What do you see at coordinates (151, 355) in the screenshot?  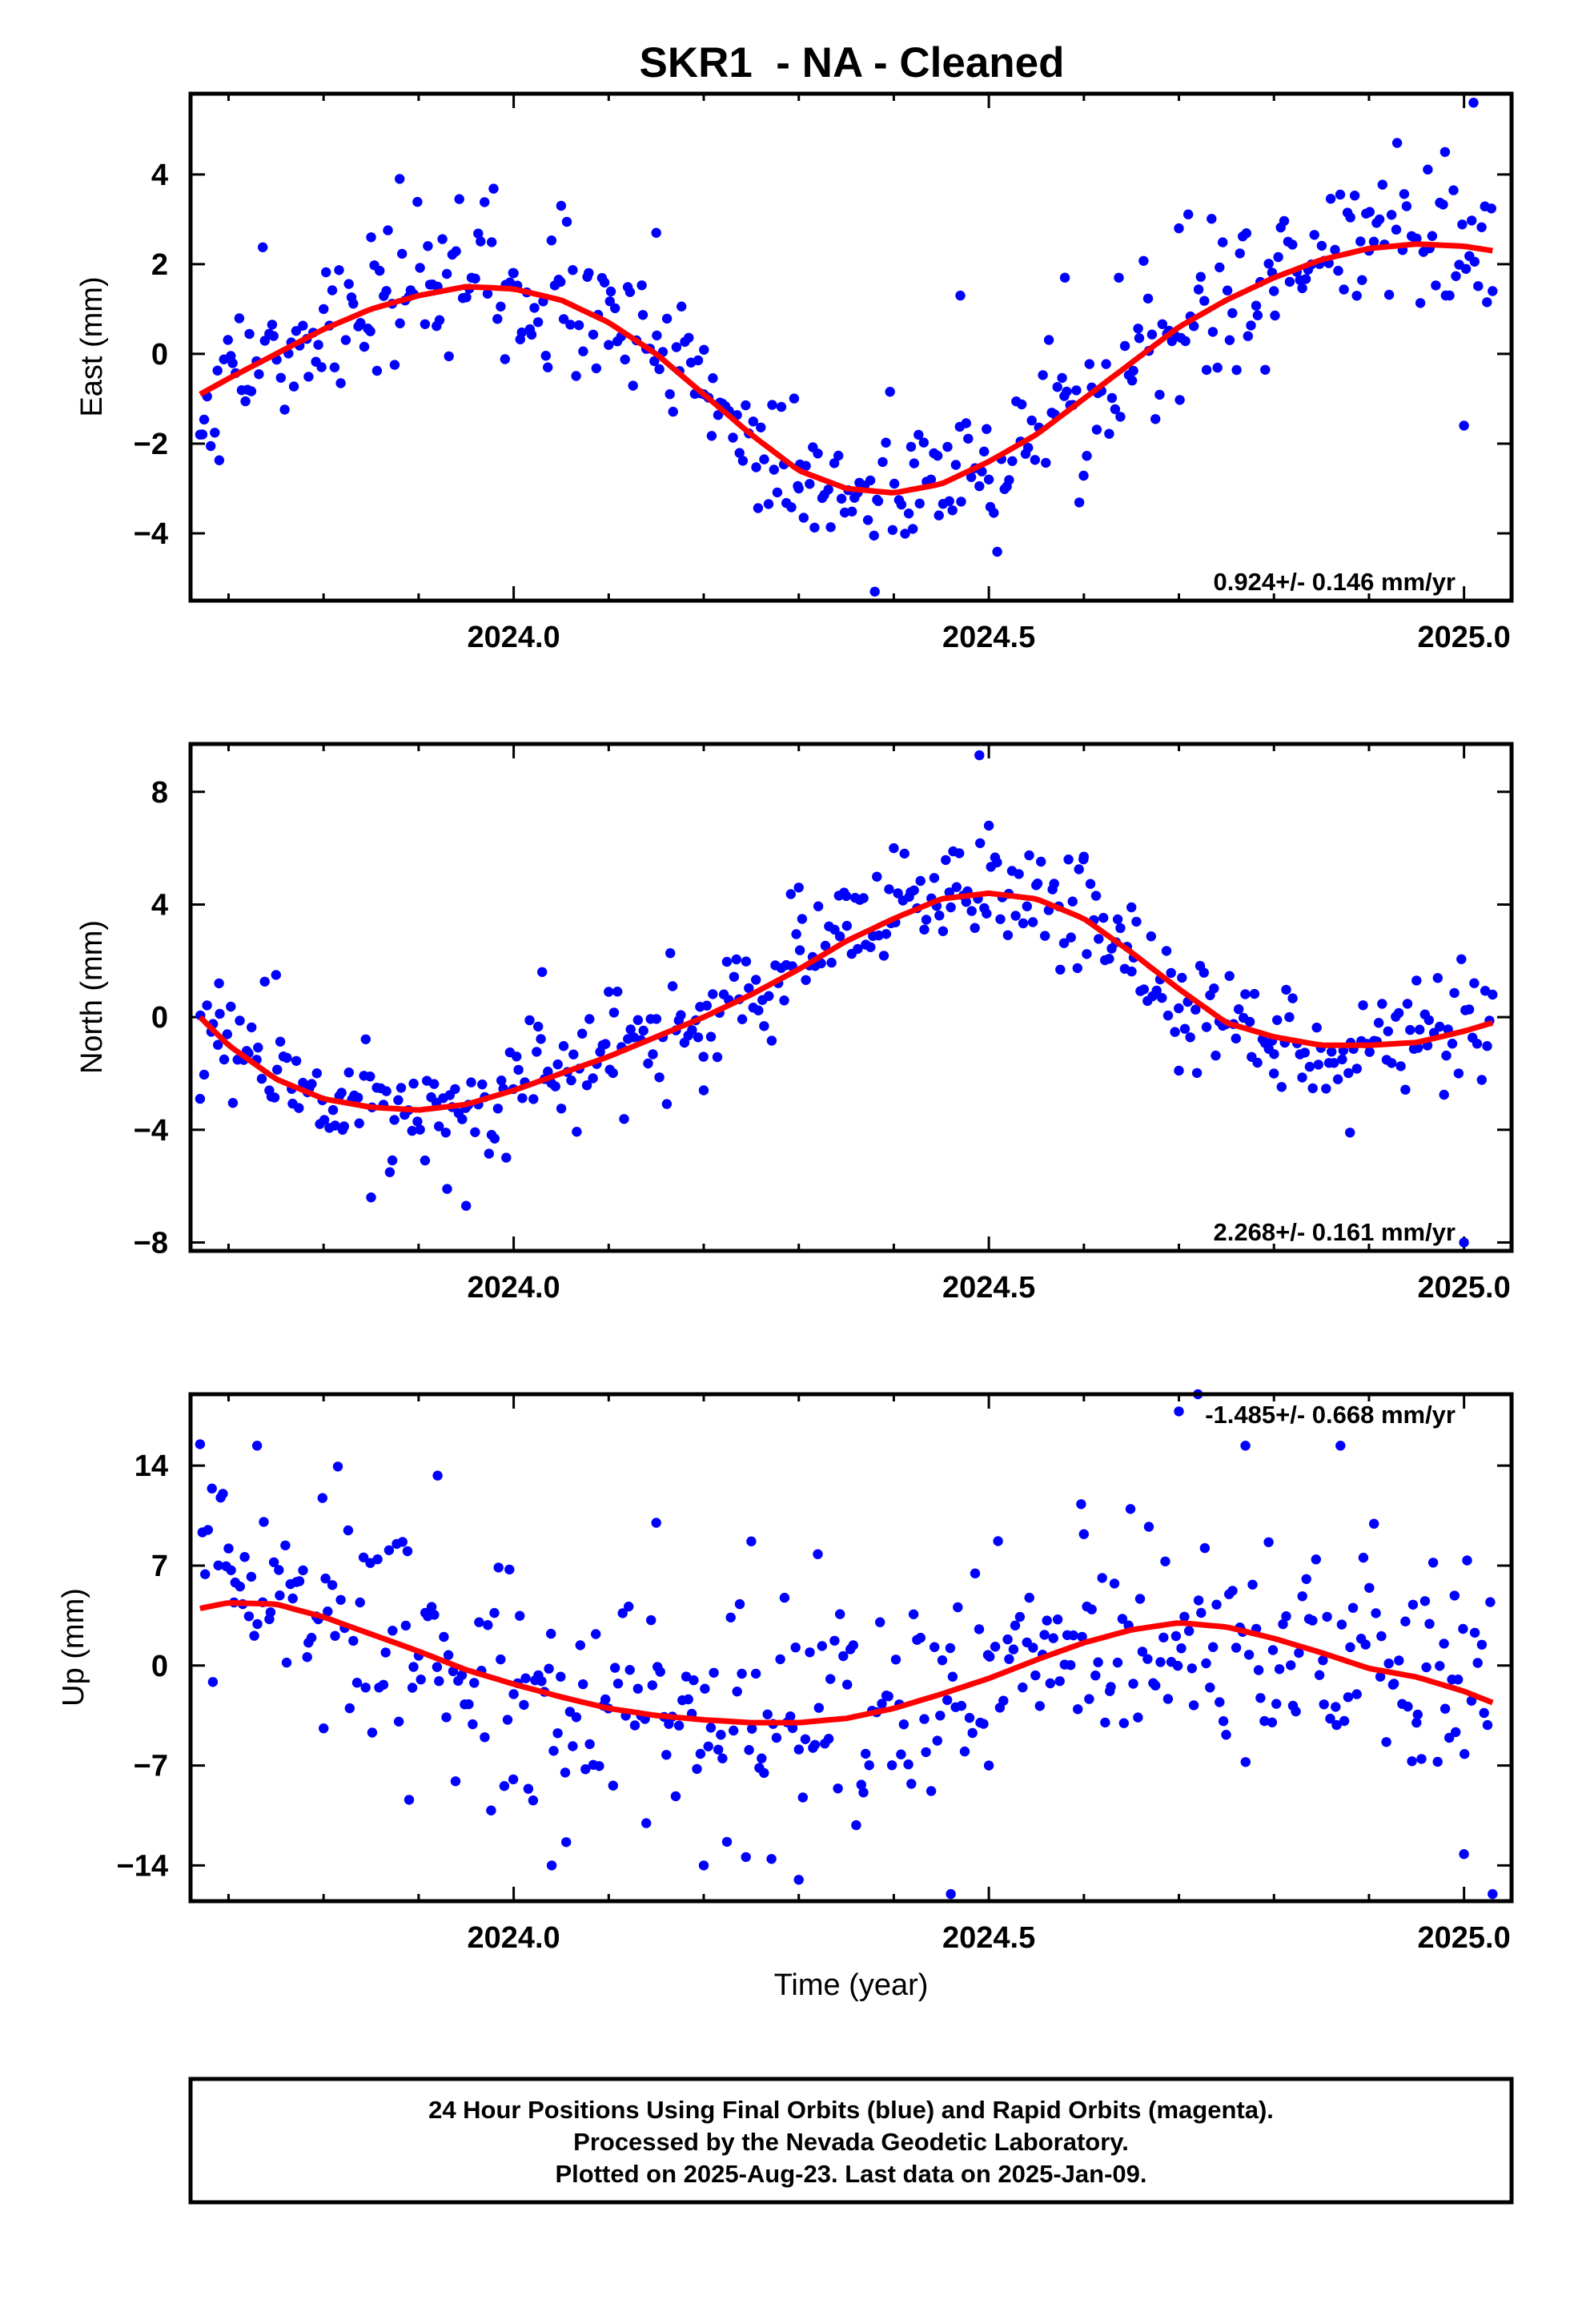 I see `east-y-tick-labels: −4 −2 0 2 4` at bounding box center [151, 355].